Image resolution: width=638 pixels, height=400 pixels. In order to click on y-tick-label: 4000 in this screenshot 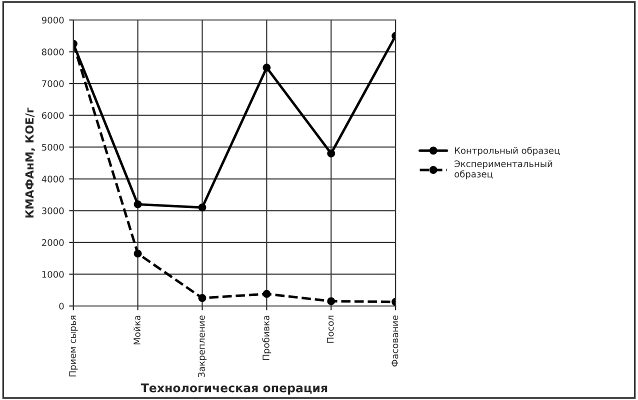, I will do `click(53, 179)`.